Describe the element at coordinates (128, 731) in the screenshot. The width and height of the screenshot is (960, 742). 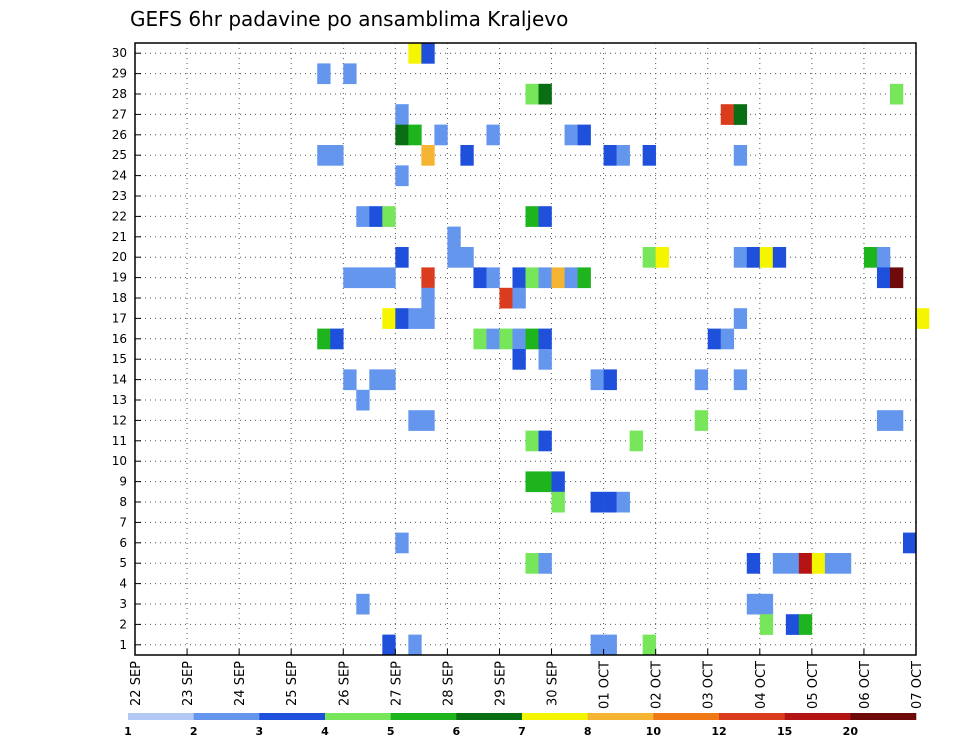
I see `colorbar-label: 1` at that location.